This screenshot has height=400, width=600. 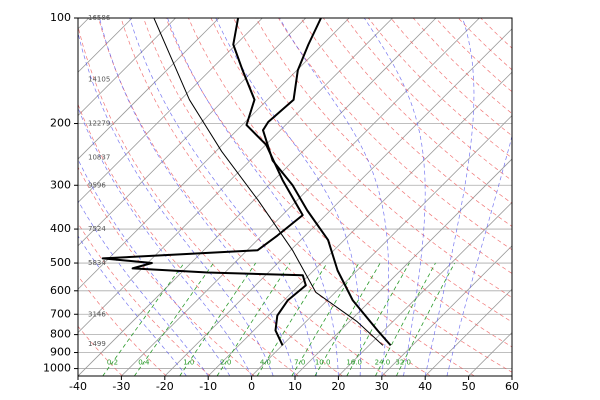 I want to click on x-tick-label: 40, so click(x=425, y=386).